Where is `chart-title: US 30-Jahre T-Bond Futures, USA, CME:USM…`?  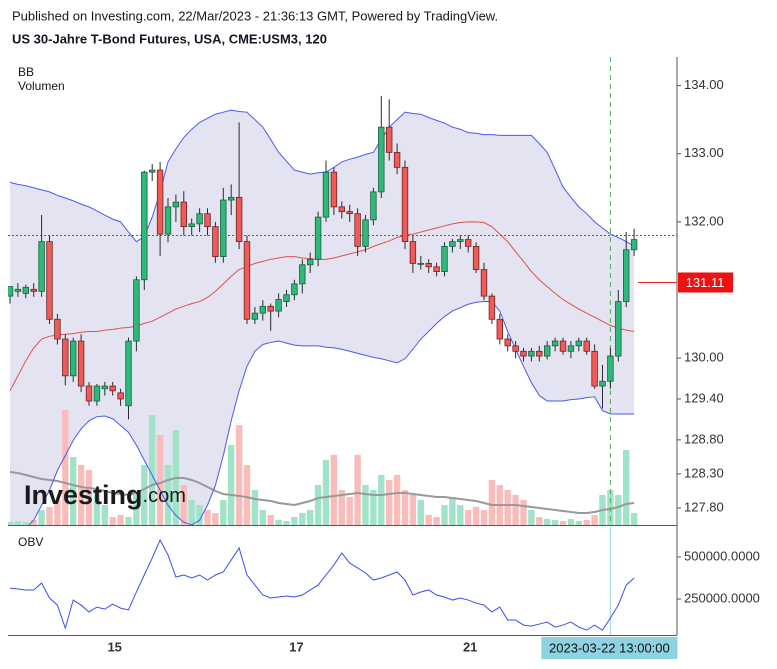 chart-title: US 30-Jahre T-Bond Futures, USA, CME:USM… is located at coordinates (169, 38).